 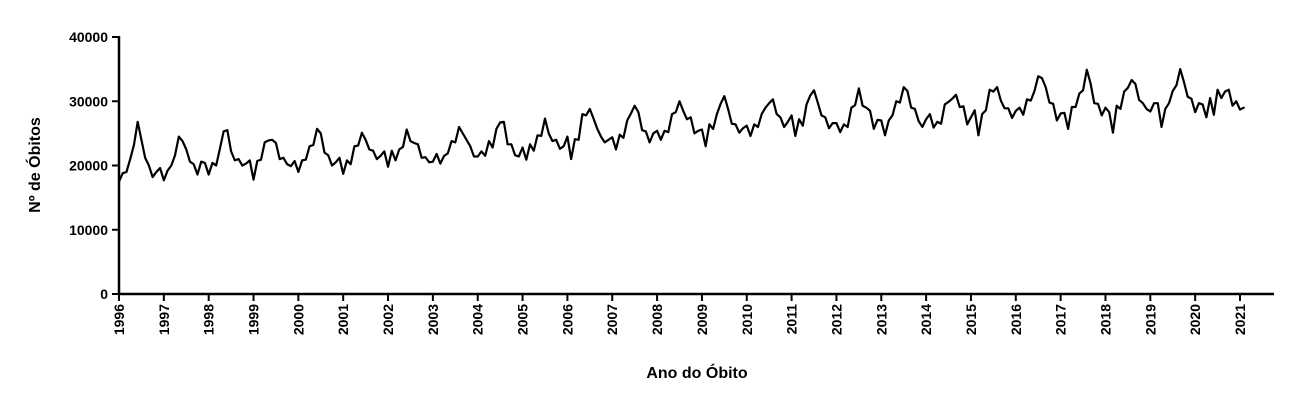 What do you see at coordinates (926, 319) in the screenshot?
I see `x-tick-label: 2014` at bounding box center [926, 319].